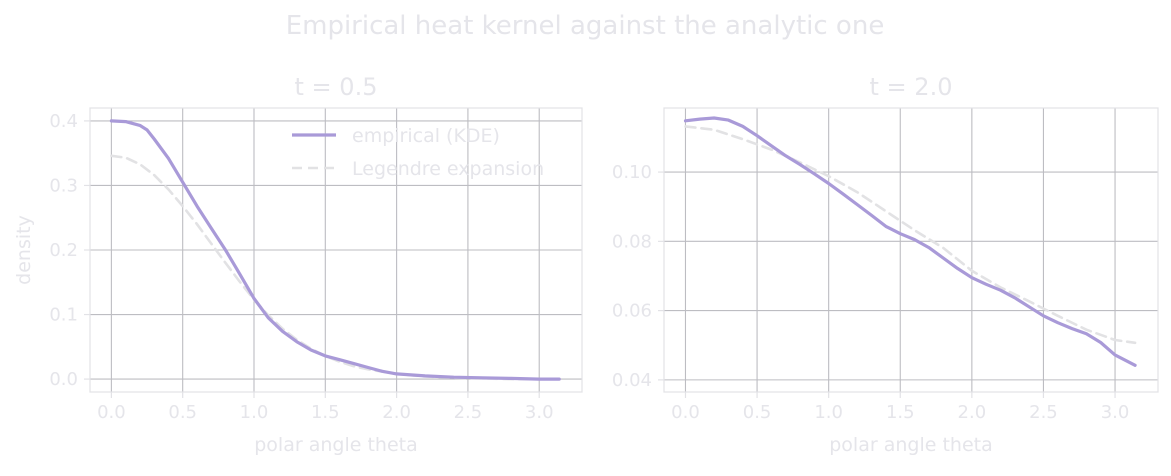 Image resolution: width=1171 pixels, height=476 pixels. I want to click on y-tick-label: 0.08, so click(632, 241).